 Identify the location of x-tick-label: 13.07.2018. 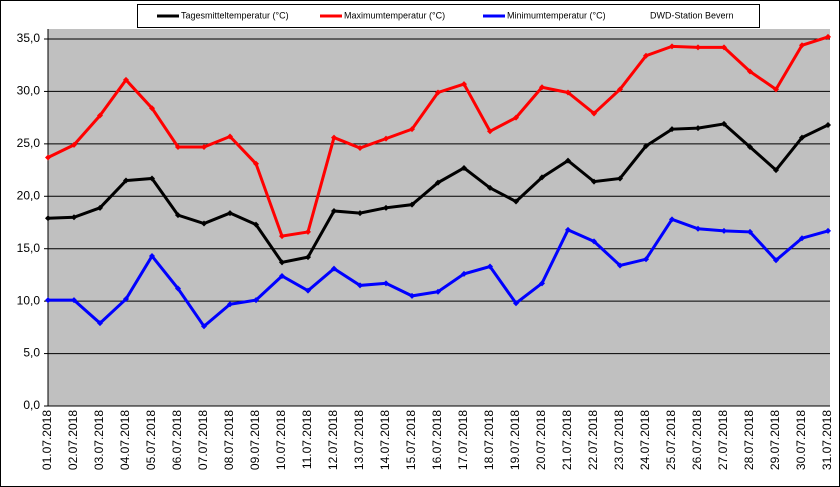
(359, 440).